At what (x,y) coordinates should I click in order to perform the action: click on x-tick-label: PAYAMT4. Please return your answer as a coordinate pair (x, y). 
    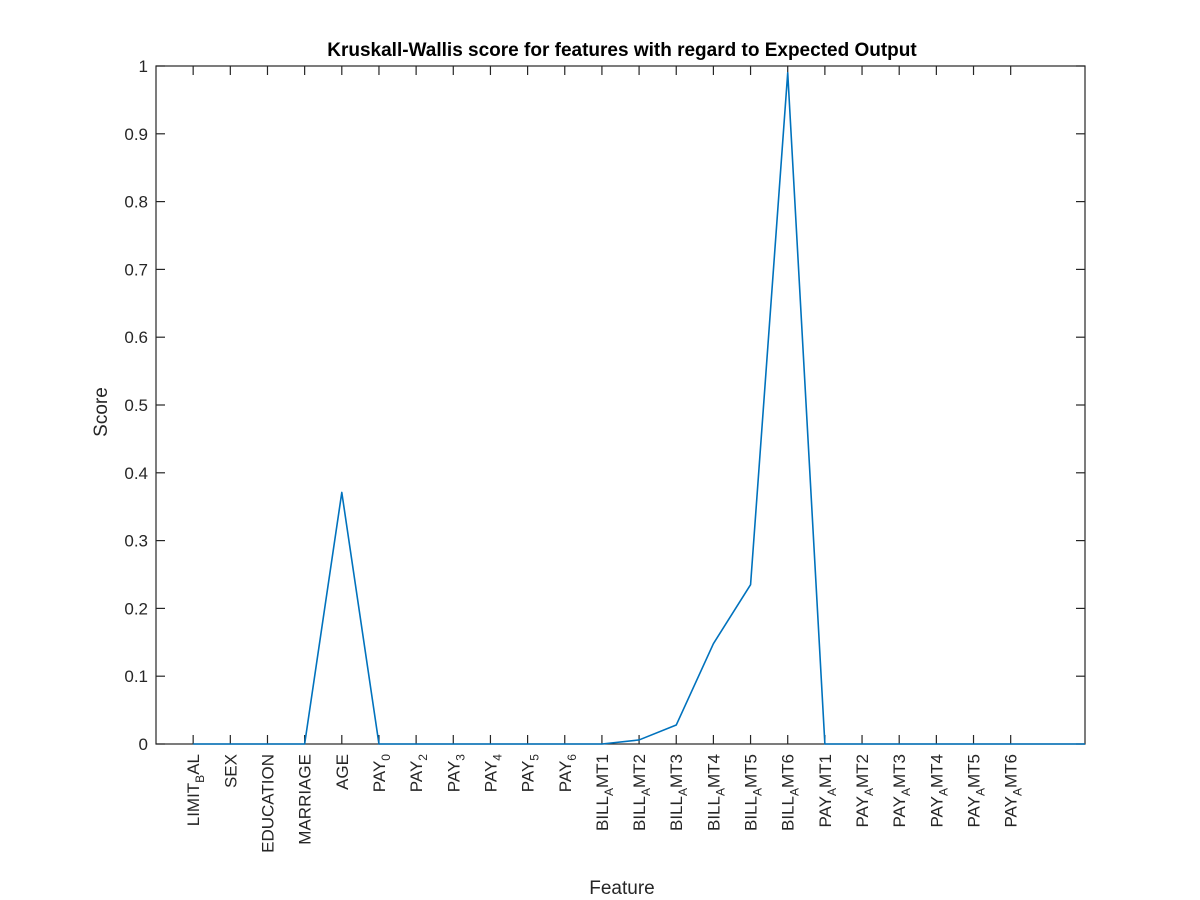
    Looking at the image, I should click on (938, 791).